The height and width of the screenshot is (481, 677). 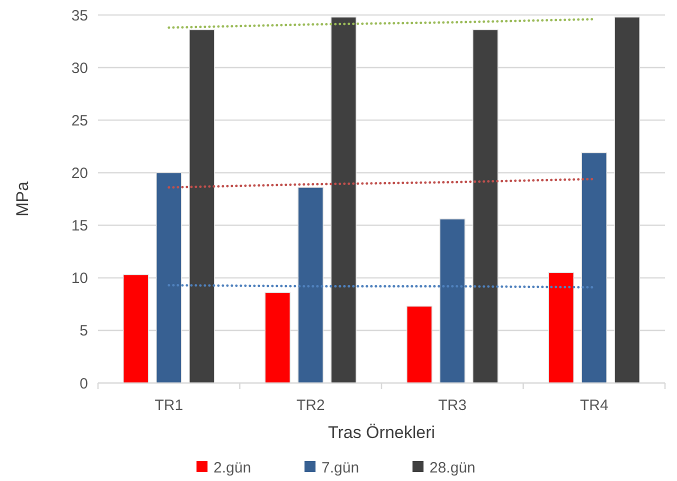 What do you see at coordinates (79, 226) in the screenshot?
I see `y-tick-label: 15` at bounding box center [79, 226].